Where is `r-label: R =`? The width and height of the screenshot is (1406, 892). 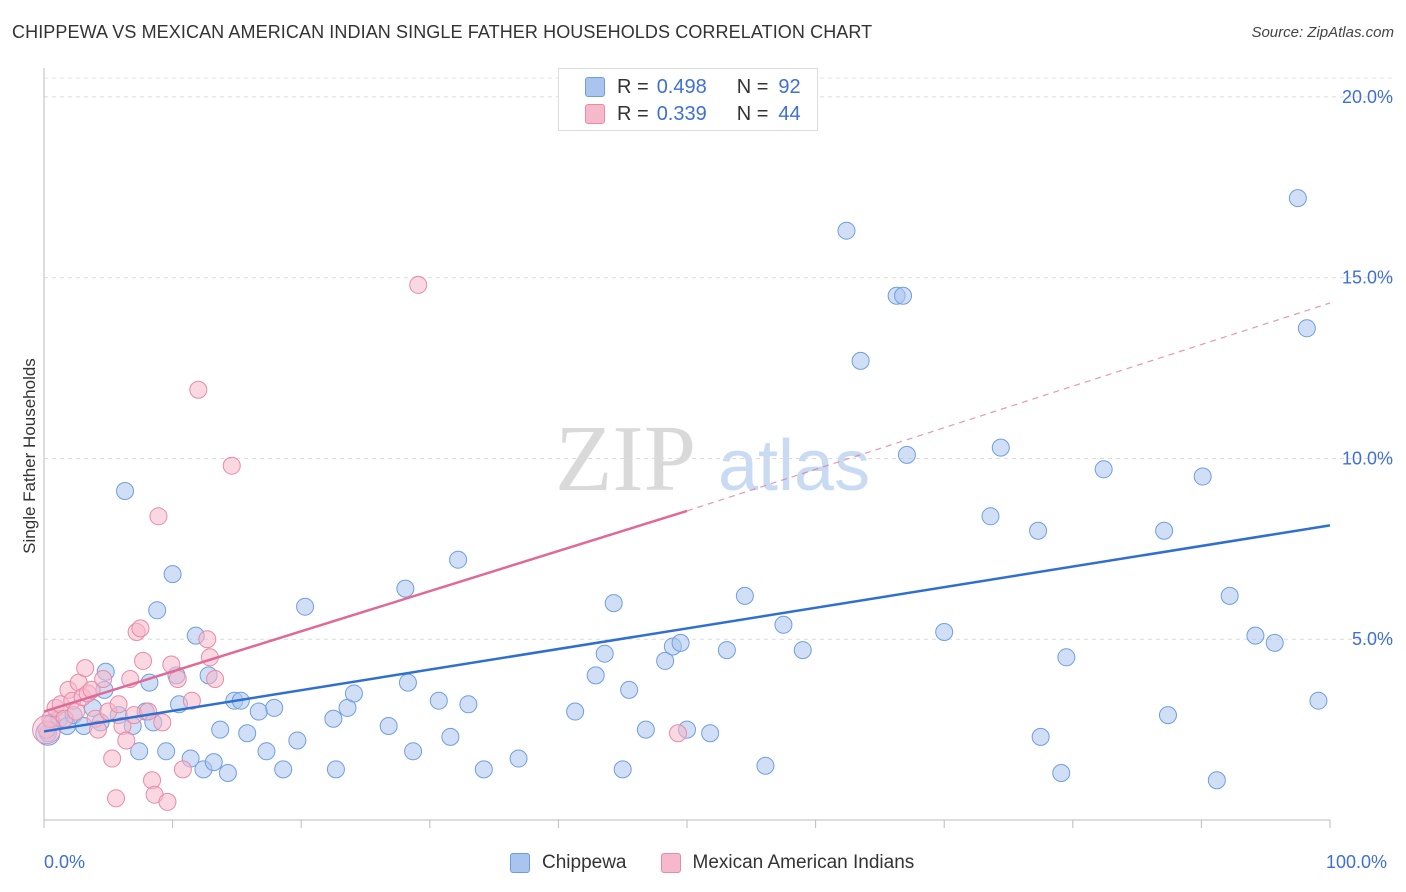 r-label: R = is located at coordinates (633, 86).